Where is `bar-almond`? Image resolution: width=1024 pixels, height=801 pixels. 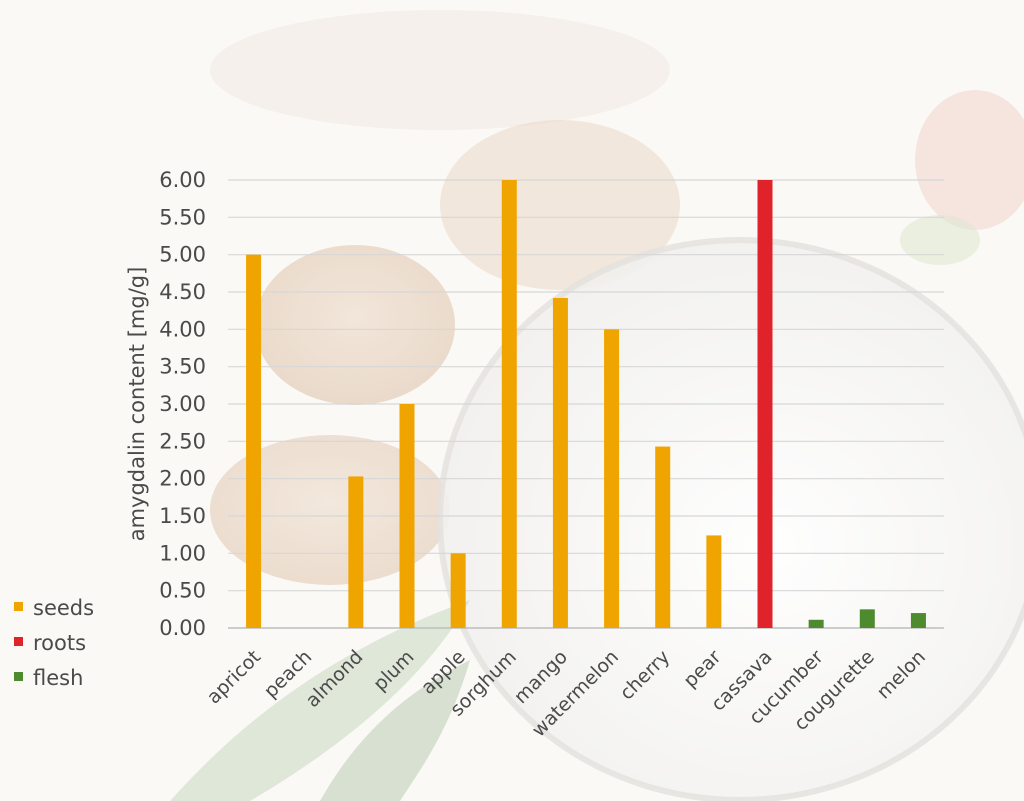 bar-almond is located at coordinates (356, 552).